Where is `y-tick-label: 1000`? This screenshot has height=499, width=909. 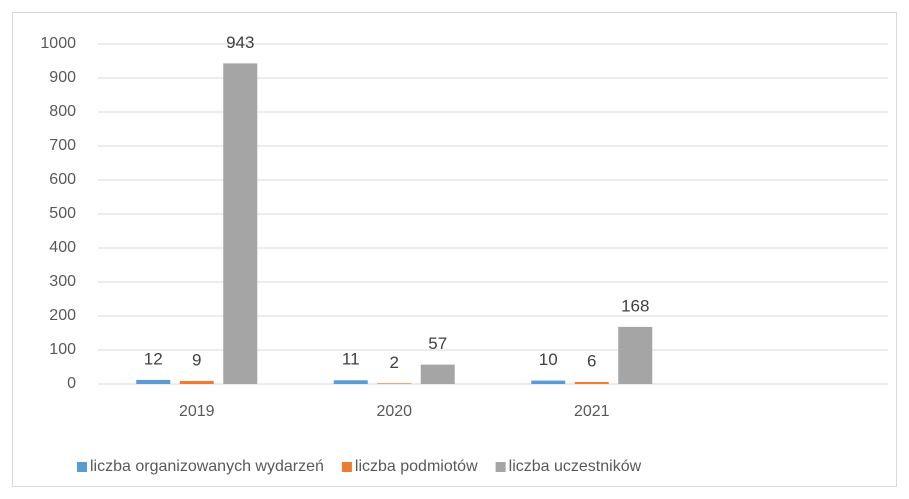 y-tick-label: 1000 is located at coordinates (58, 43).